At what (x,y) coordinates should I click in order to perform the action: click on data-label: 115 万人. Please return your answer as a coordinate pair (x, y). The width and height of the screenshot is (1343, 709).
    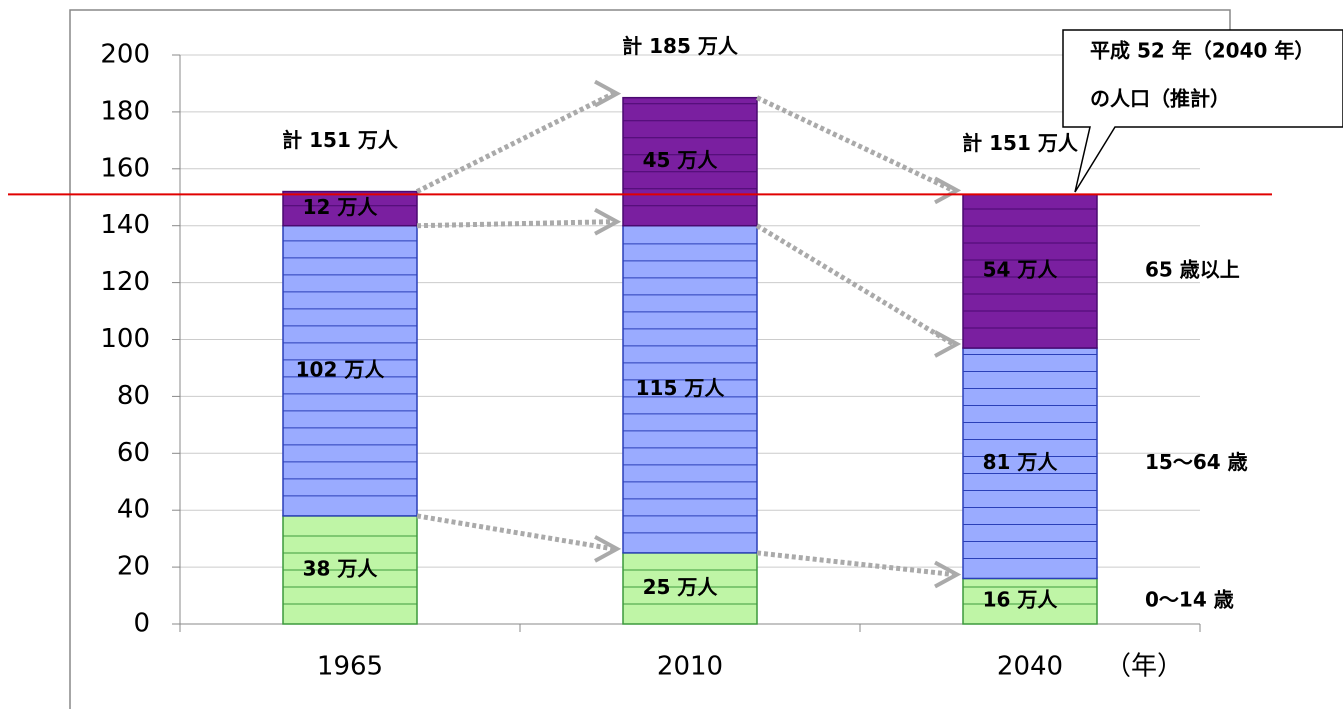
    Looking at the image, I should click on (681, 388).